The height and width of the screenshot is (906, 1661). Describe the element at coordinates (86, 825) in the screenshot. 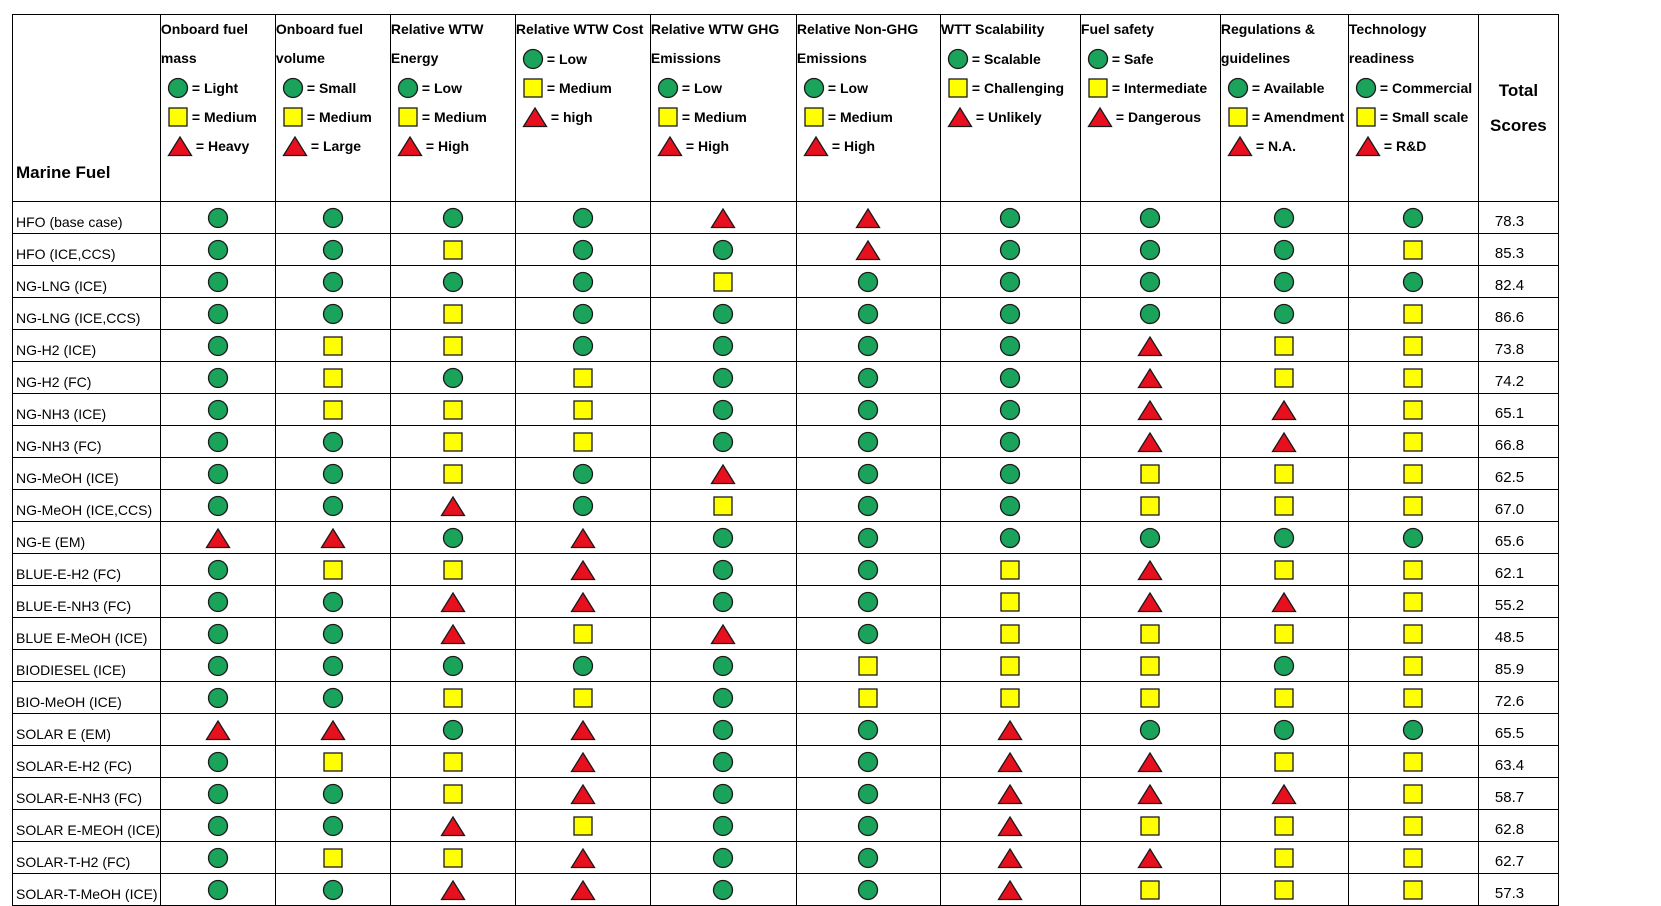

I see `fuel-name-cell: SOLAR E-MEOH (ICE)` at that location.